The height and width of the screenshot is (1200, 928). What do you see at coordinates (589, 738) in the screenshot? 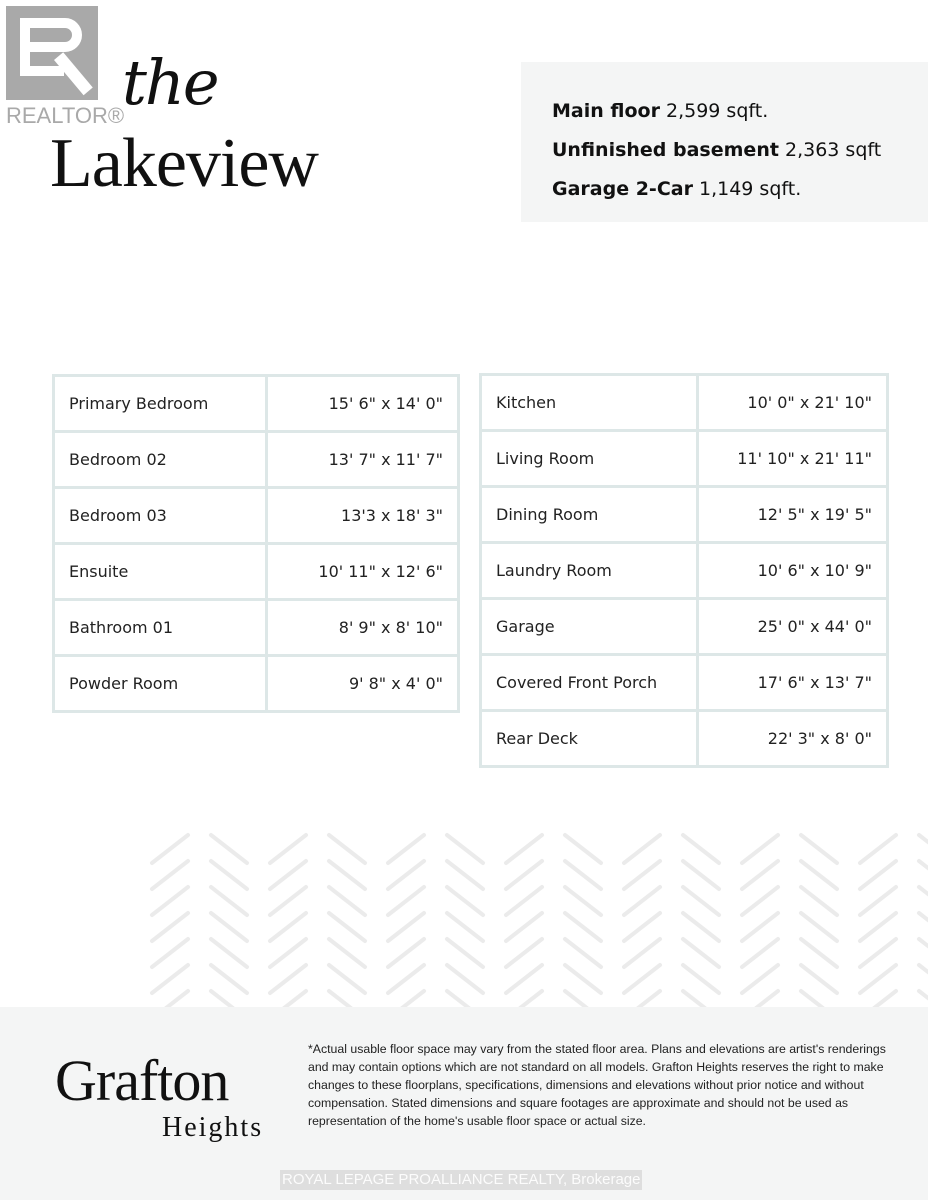
I see `room-name: Rear Deck` at bounding box center [589, 738].